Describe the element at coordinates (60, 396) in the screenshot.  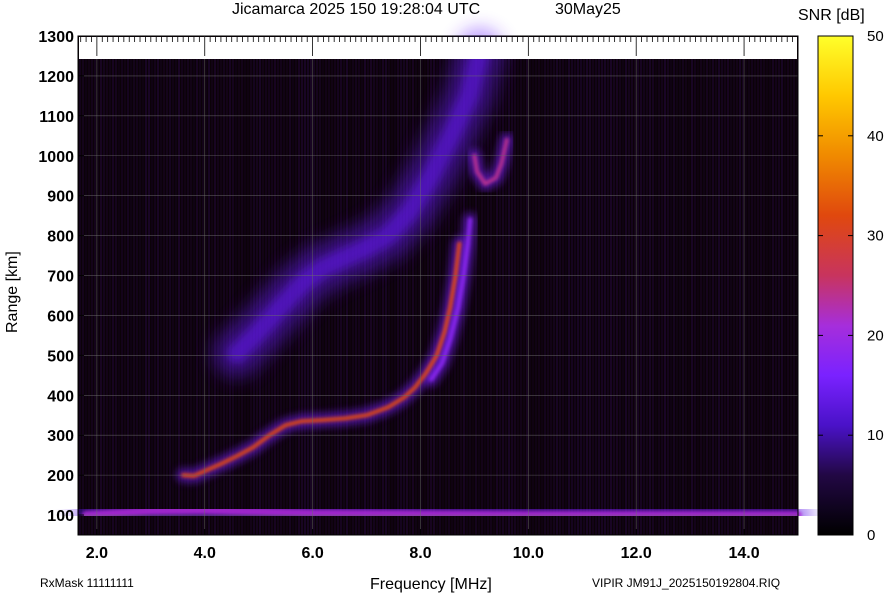
I see `y-tick-label: 400` at that location.